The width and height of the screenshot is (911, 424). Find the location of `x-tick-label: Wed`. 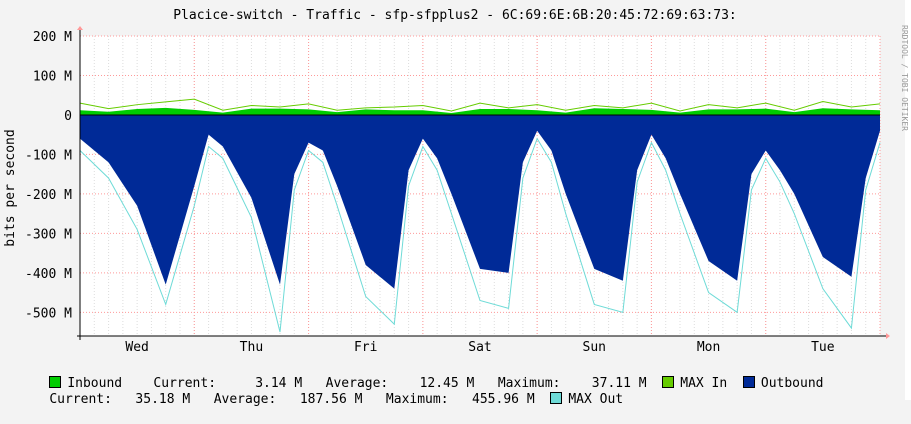

x-tick-label: Wed is located at coordinates (136, 347).